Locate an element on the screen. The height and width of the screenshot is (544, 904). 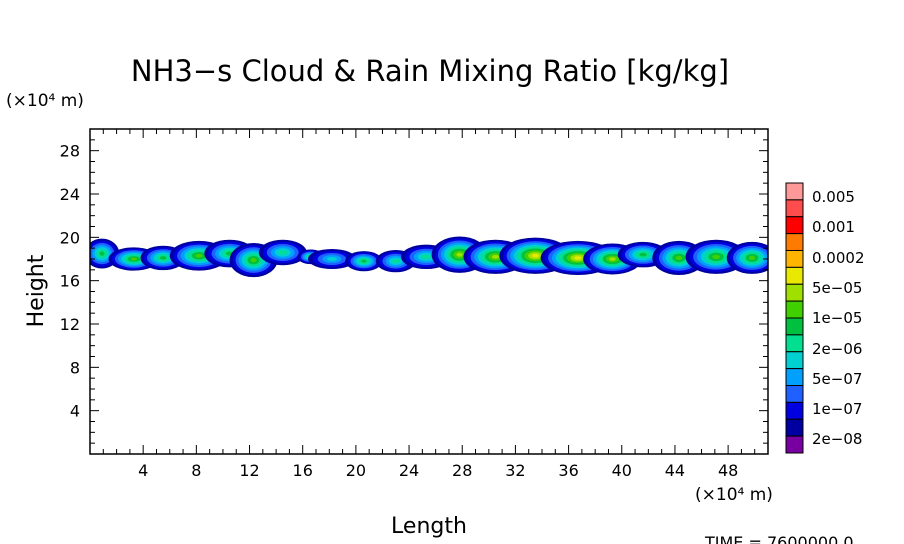
cloud-field is located at coordinates (429, 257).